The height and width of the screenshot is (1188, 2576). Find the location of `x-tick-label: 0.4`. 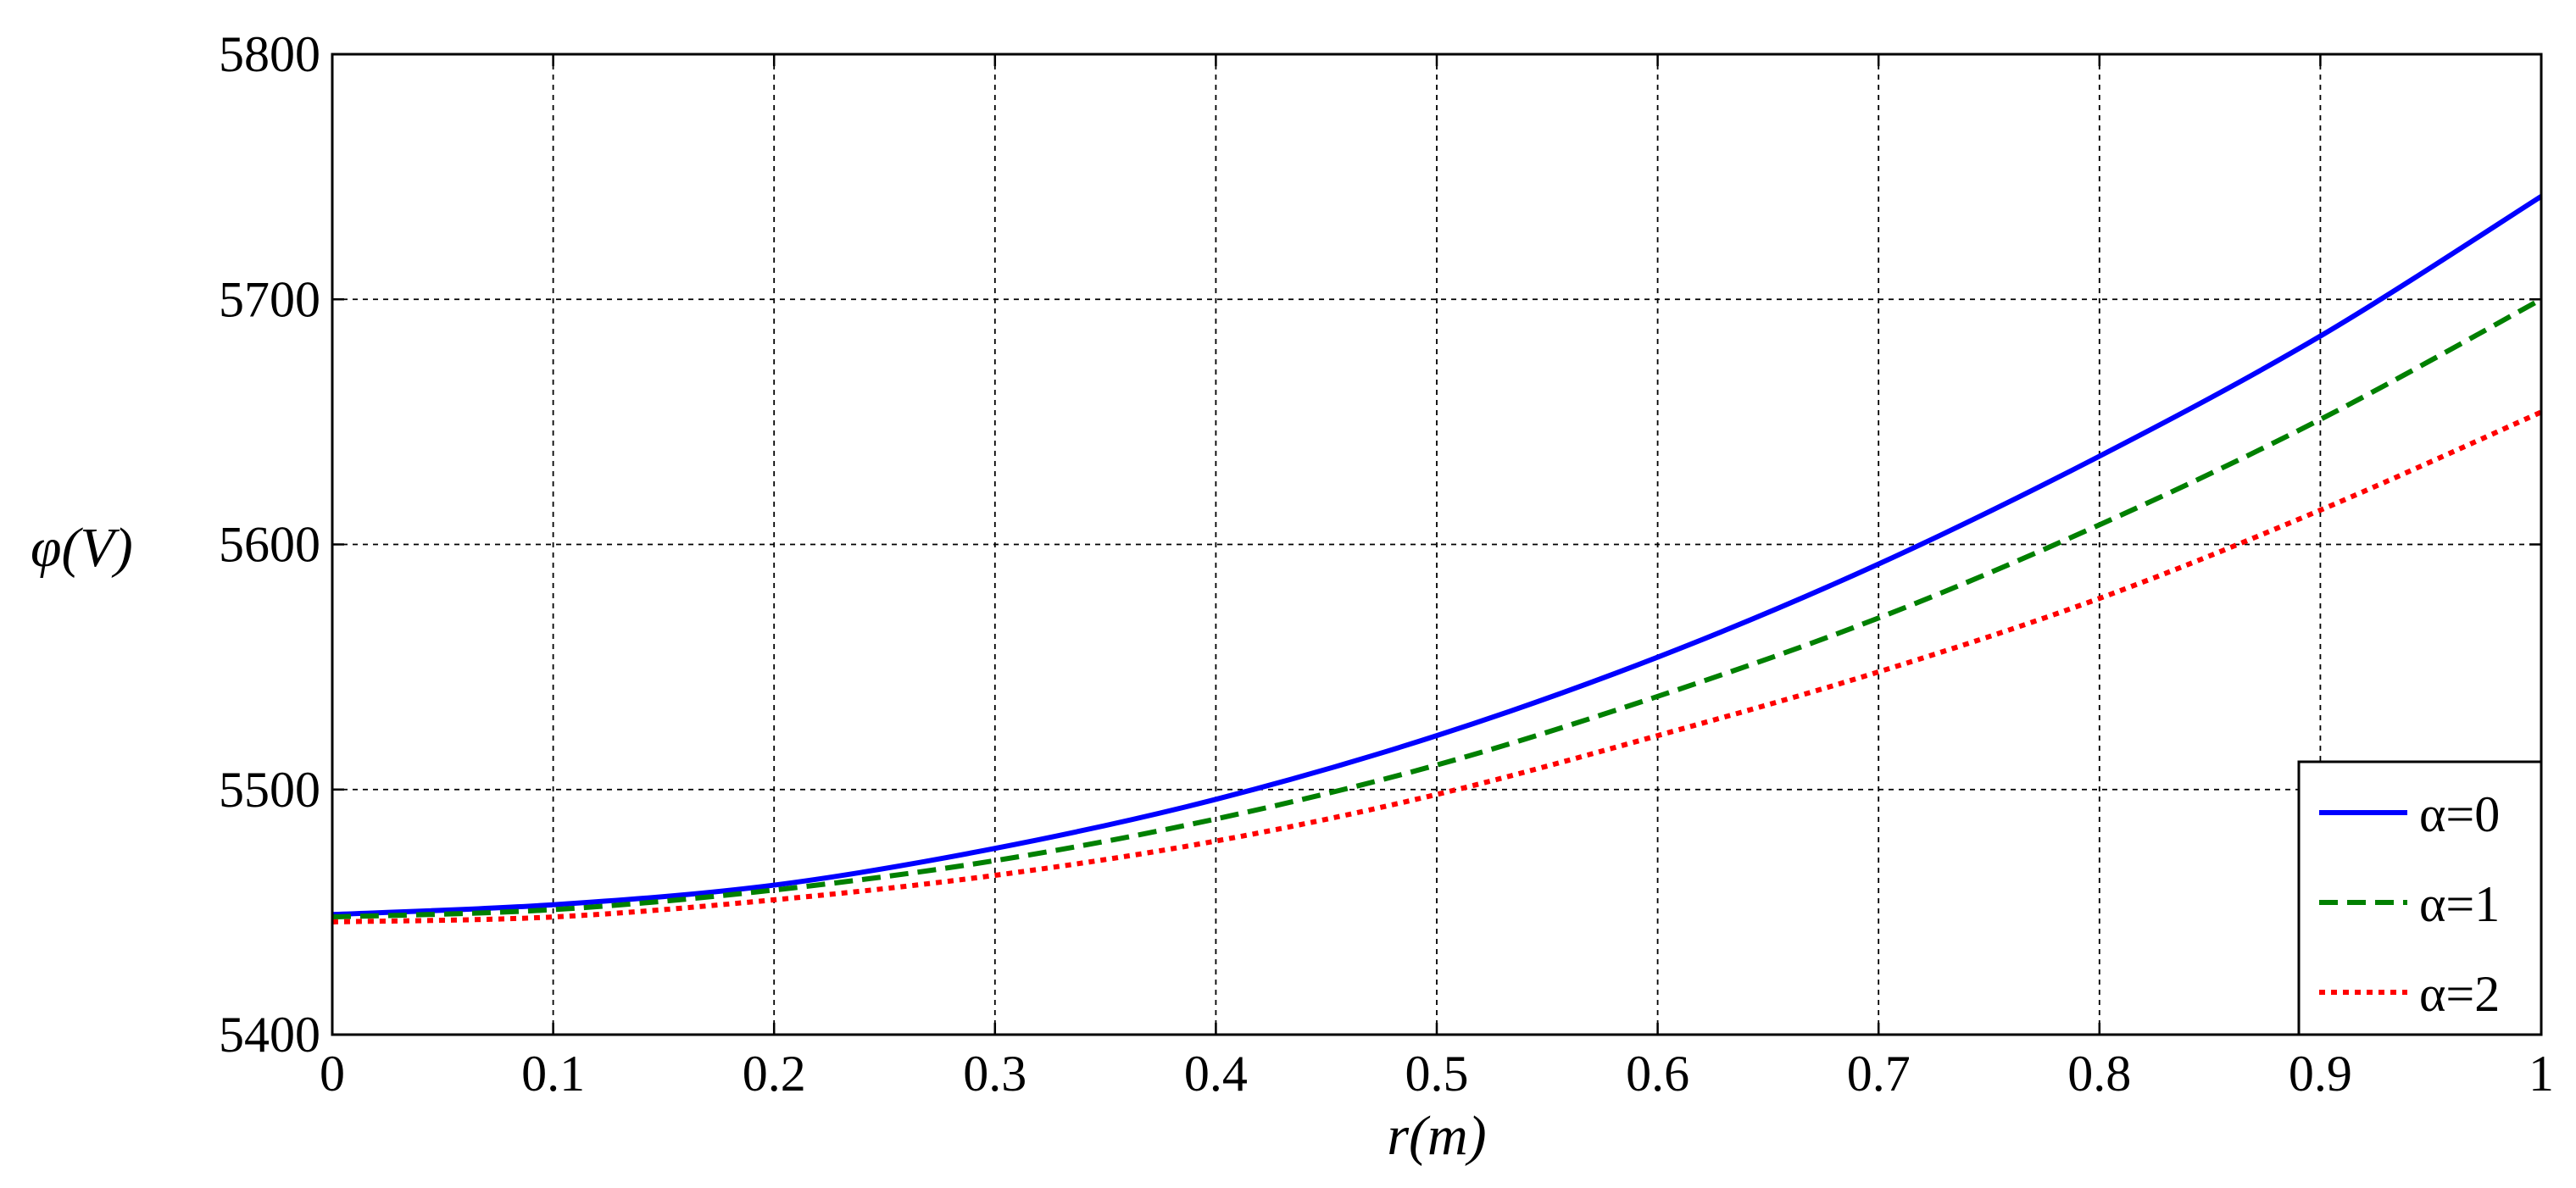

x-tick-label: 0.4 is located at coordinates (1216, 1074).